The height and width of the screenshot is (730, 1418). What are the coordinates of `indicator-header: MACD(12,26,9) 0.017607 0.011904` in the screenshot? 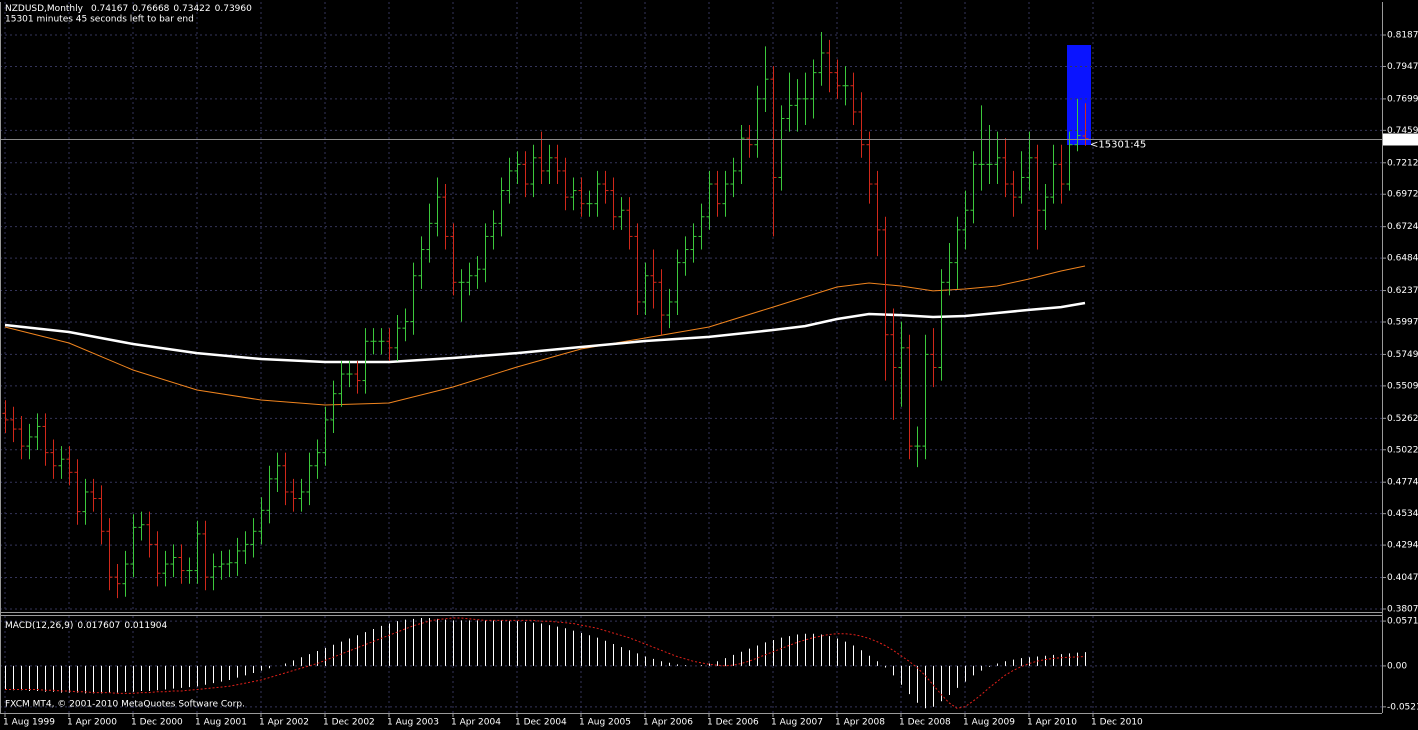 It's located at (86, 626).